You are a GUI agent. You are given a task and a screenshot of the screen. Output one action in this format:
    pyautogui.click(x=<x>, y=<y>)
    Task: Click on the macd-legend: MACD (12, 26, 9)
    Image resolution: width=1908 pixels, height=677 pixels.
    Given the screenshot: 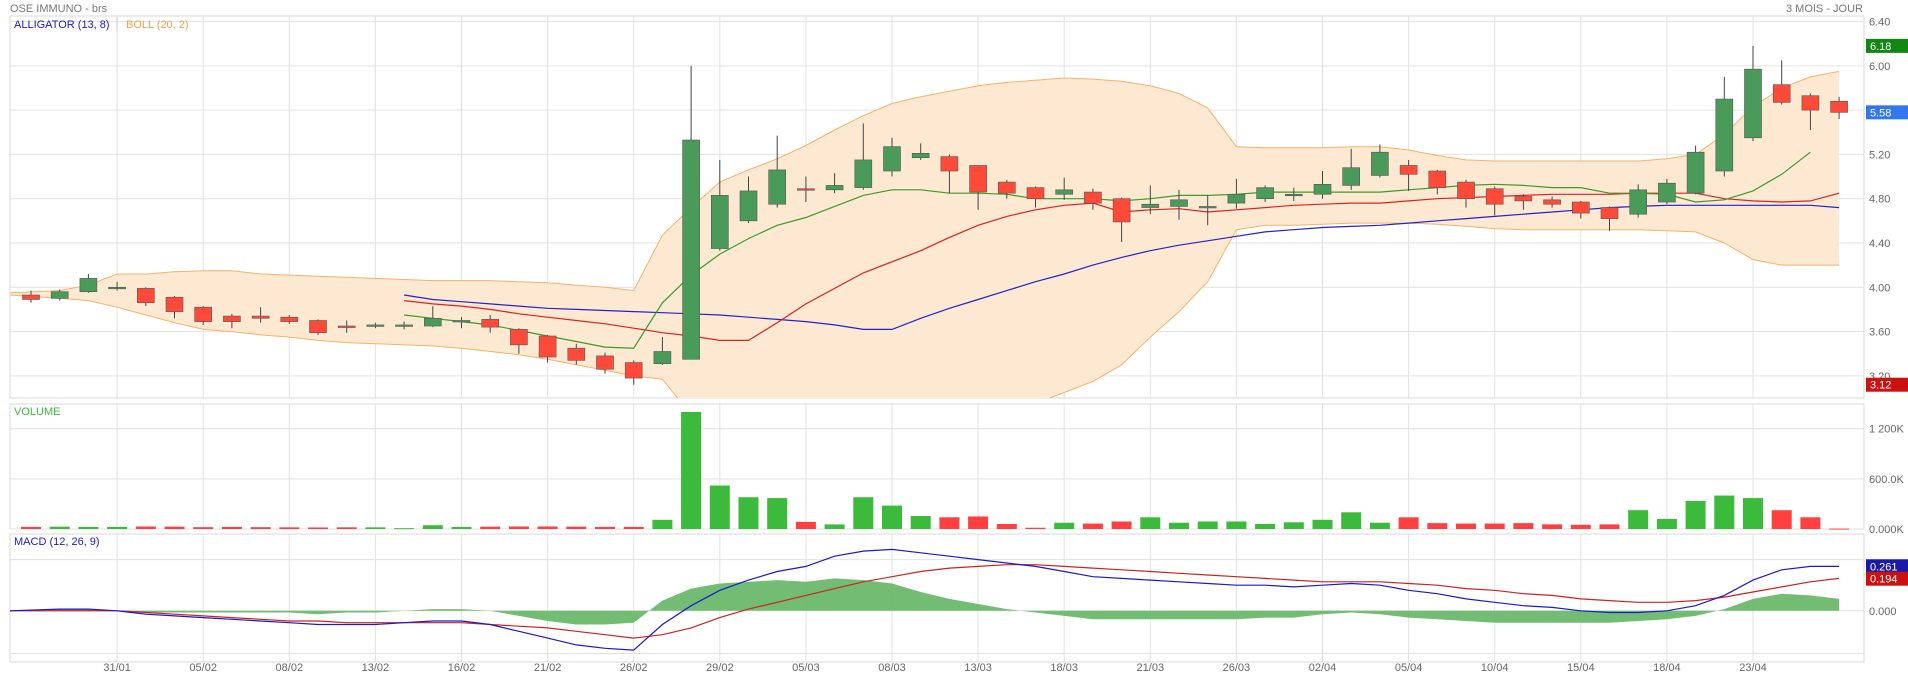 What is the action you would take?
    pyautogui.click(x=57, y=542)
    